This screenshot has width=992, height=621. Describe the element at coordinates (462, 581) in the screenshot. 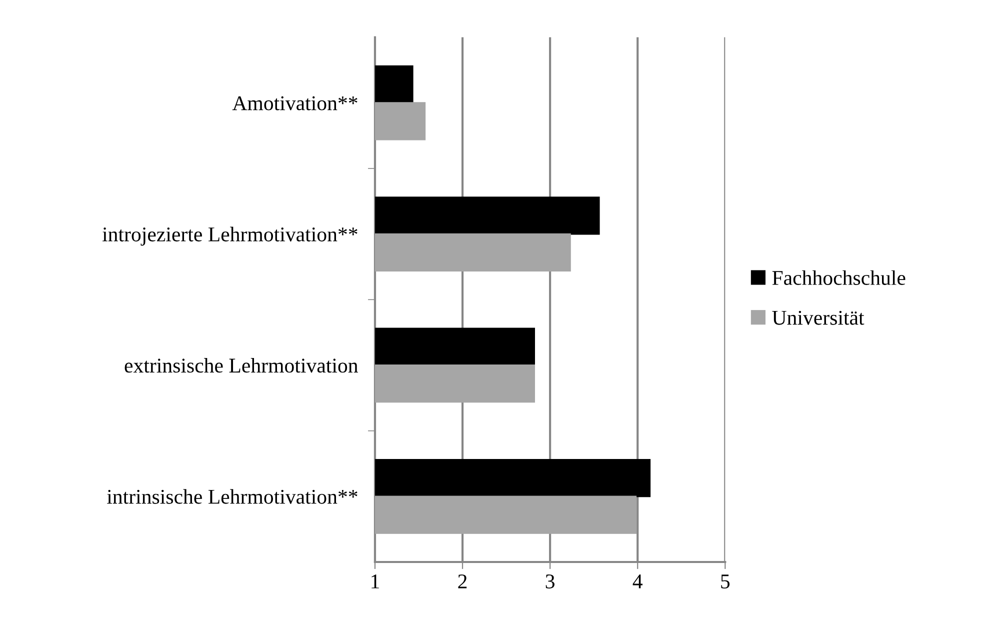

I see `x-tick-label: 2` at that location.